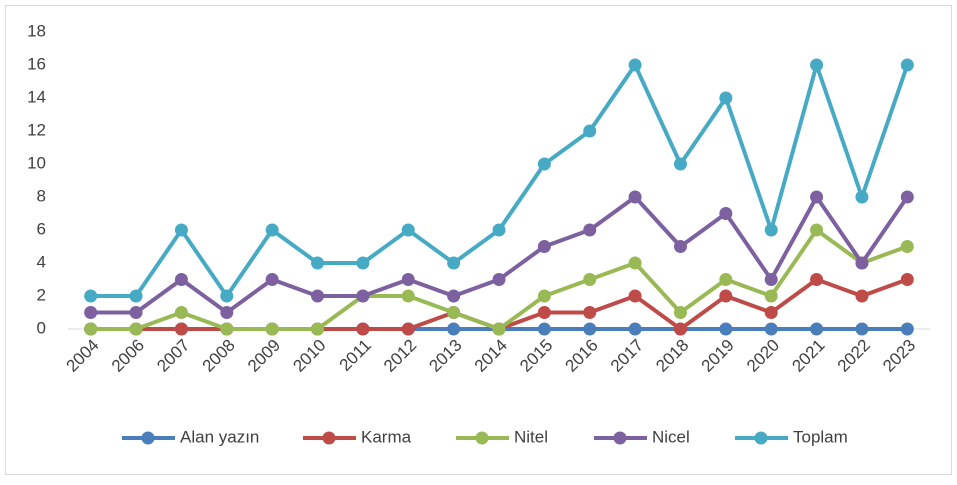 Image resolution: width=957 pixels, height=485 pixels. Describe the element at coordinates (36, 162) in the screenshot. I see `y-tick-label: 10` at that location.